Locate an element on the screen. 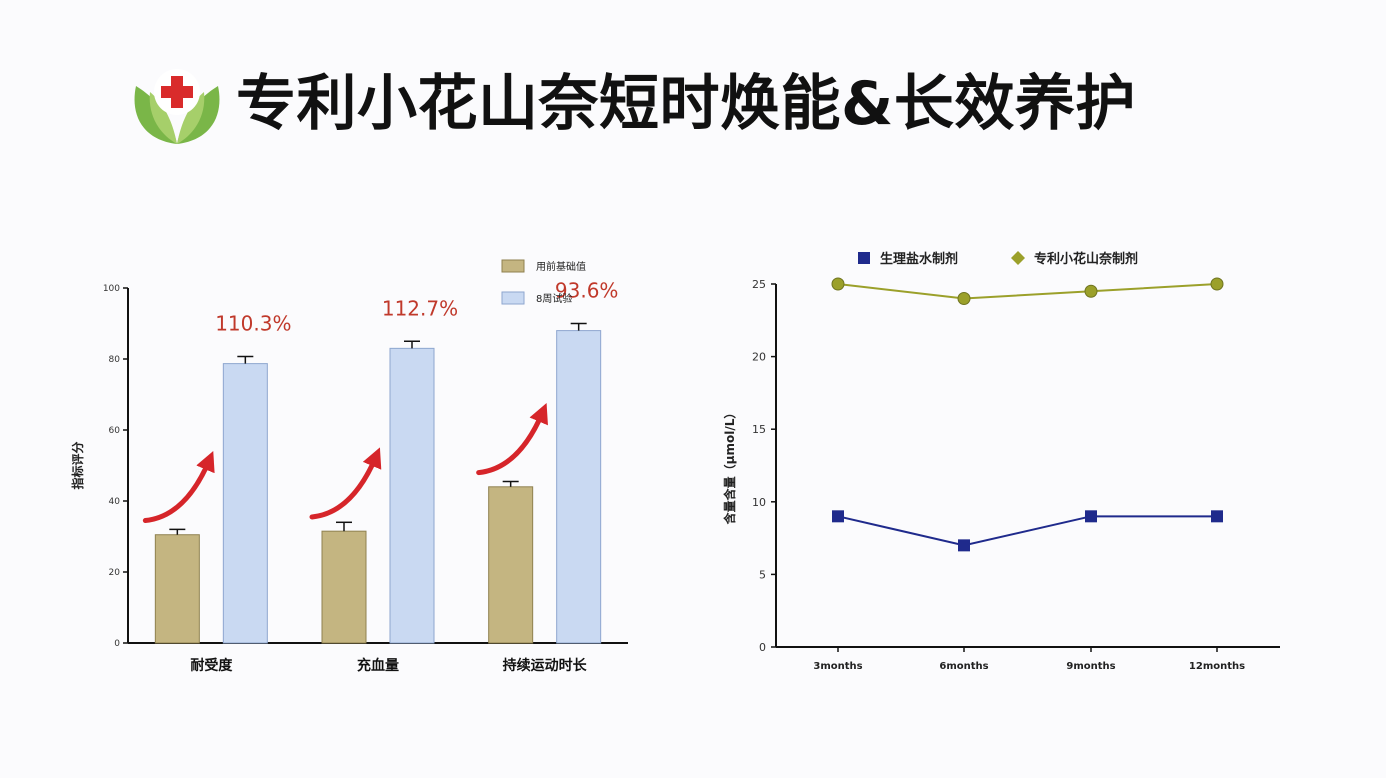 This screenshot has width=1386, height=778. legend-marker-diamond is located at coordinates (1018, 258).